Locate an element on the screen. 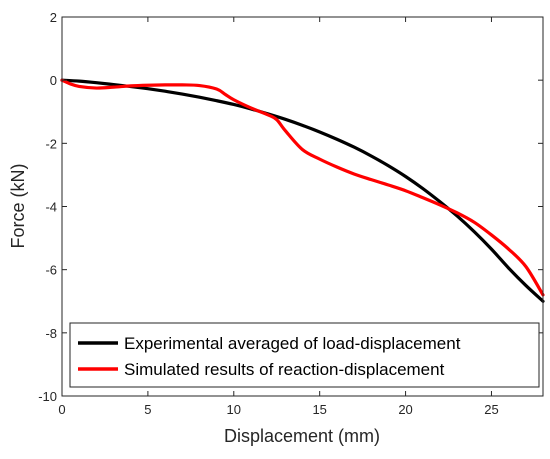 This screenshot has width=550, height=459. x-tick-label: 5 is located at coordinates (147, 409).